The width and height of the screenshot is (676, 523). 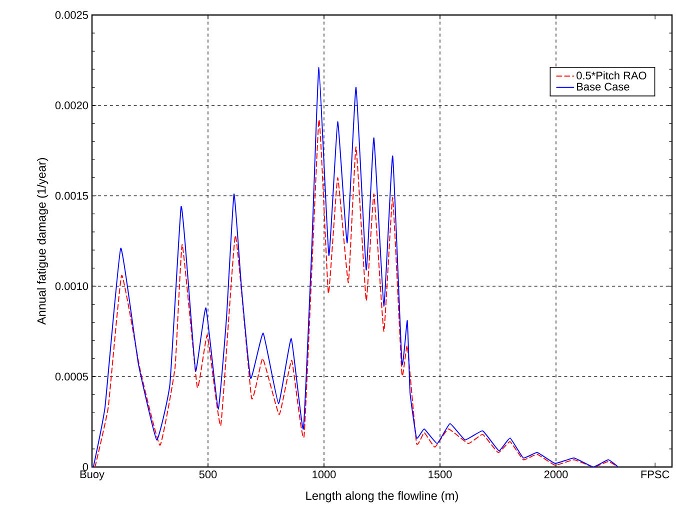 I want to click on x-tick-label: Buoy, so click(x=92, y=475).